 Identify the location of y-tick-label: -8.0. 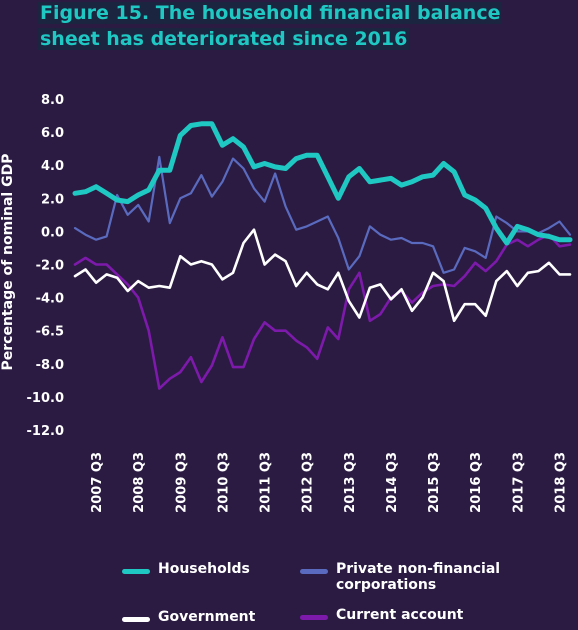
(50, 365).